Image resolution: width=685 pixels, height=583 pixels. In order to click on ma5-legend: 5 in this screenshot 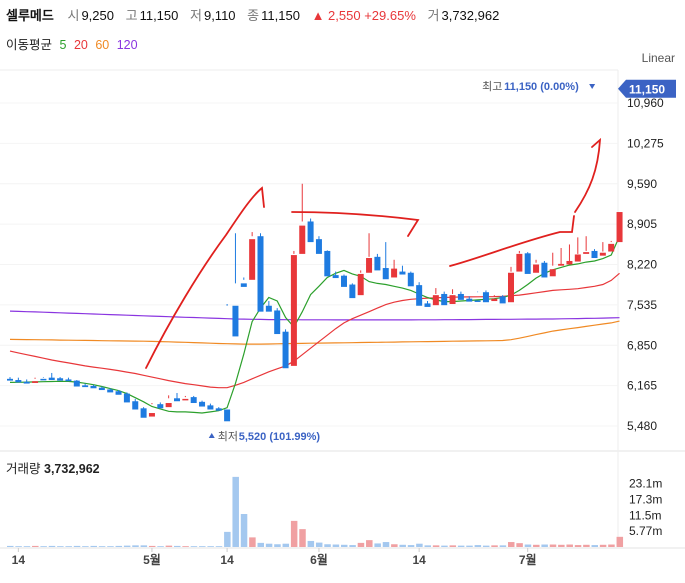, I will do `click(63, 45)`.